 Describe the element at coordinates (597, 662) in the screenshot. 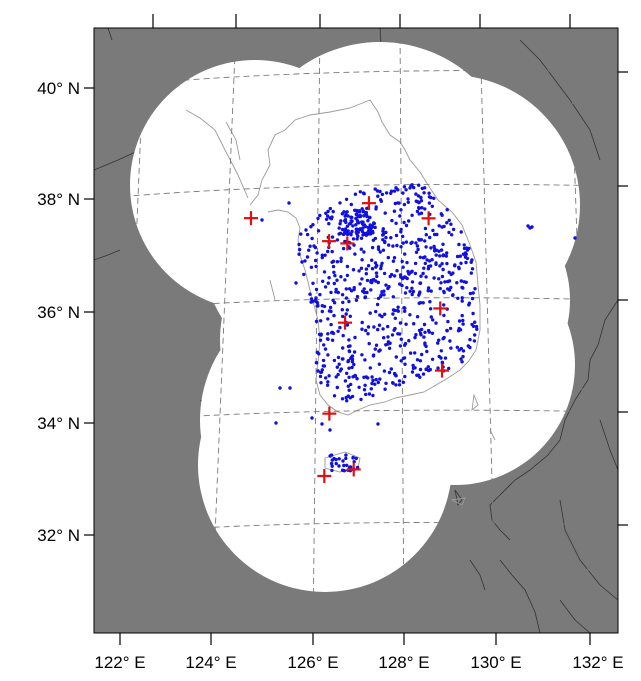

I see `lon-label-132e: 132° E` at that location.